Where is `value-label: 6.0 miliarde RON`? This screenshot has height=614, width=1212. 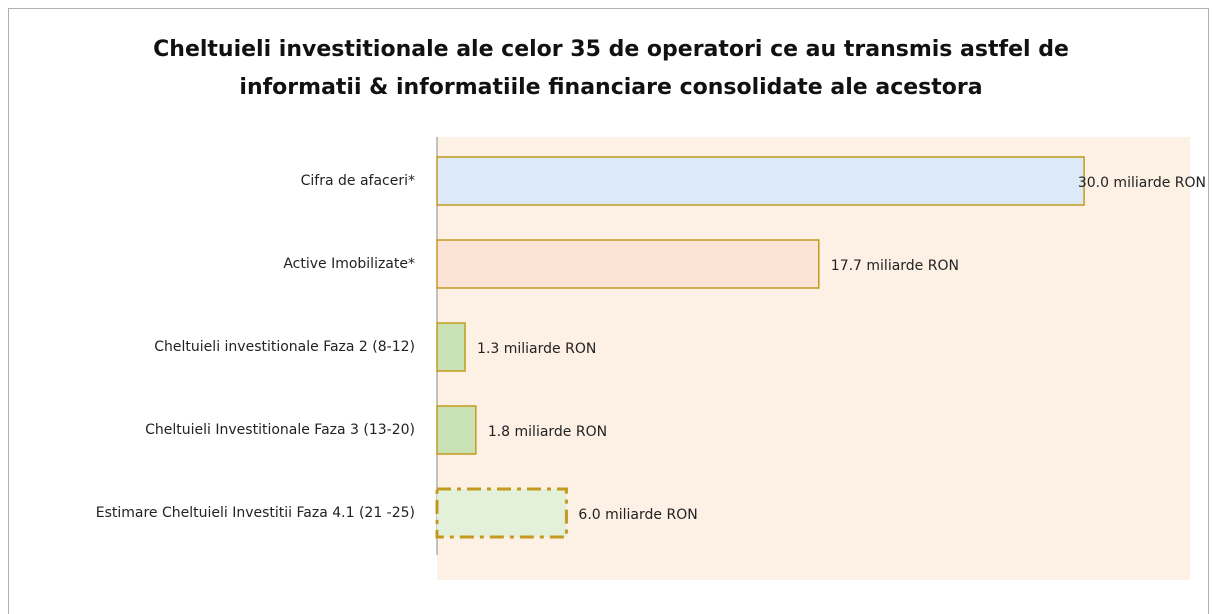
value-label: 6.0 miliarde RON is located at coordinates (637, 515).